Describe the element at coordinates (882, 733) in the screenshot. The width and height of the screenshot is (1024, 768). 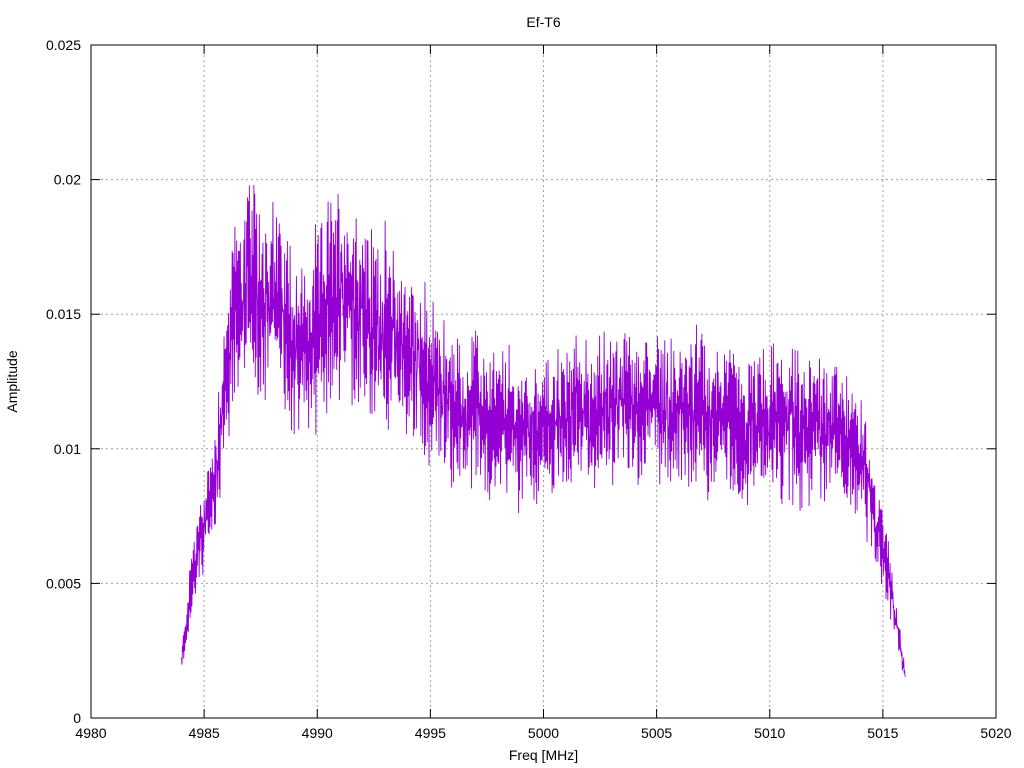
I see `x-tick-label: 5015` at that location.